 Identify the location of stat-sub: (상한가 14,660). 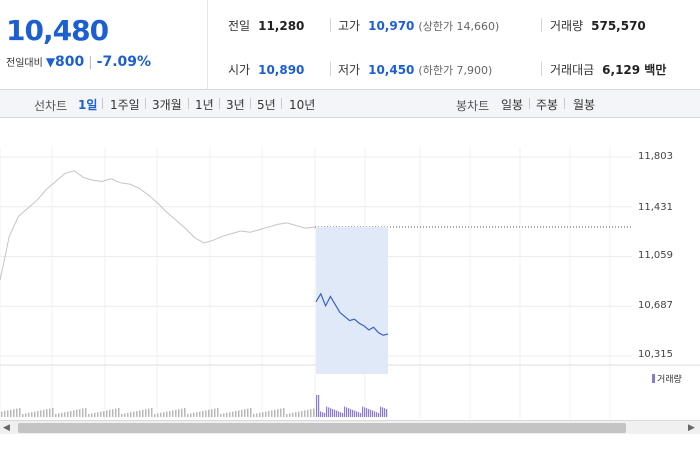
(459, 26).